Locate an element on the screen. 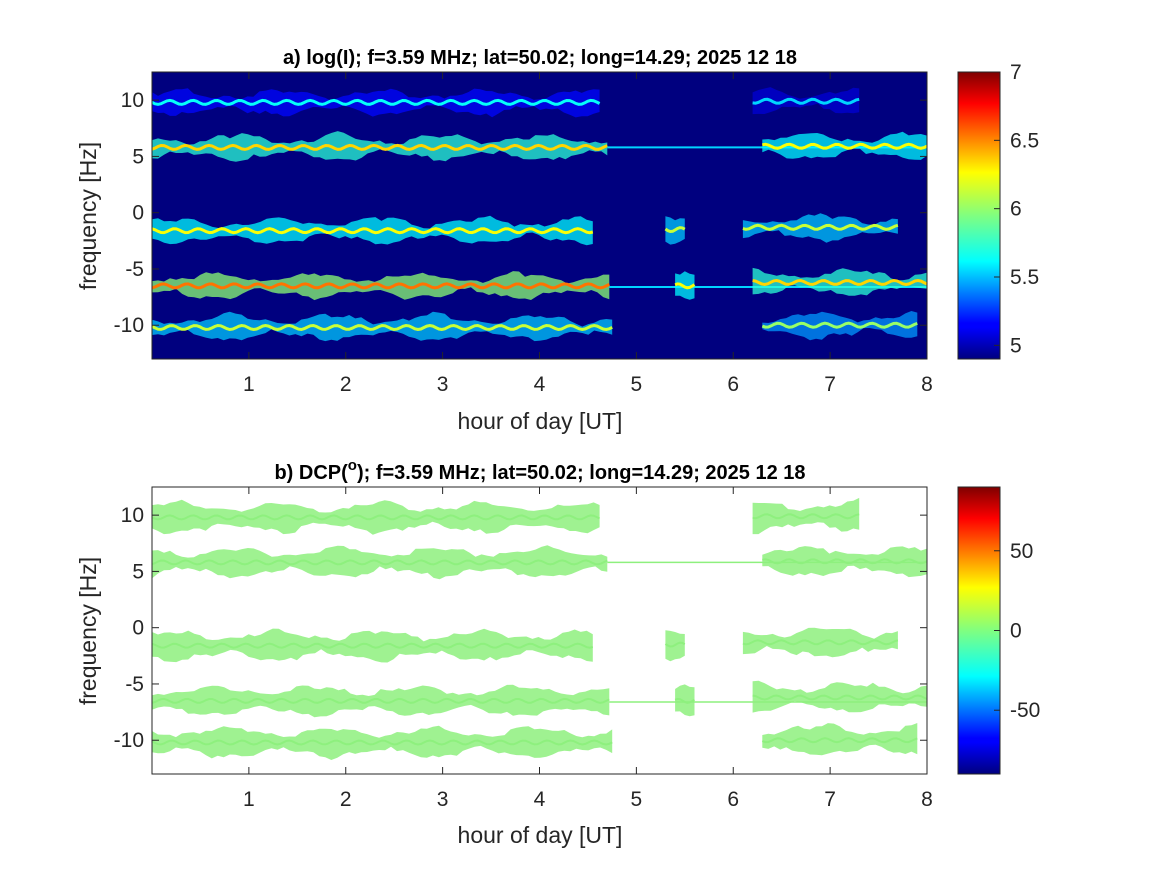 Image resolution: width=1167 pixels, height=875 pixels. band-11-core is located at coordinates (839, 697).